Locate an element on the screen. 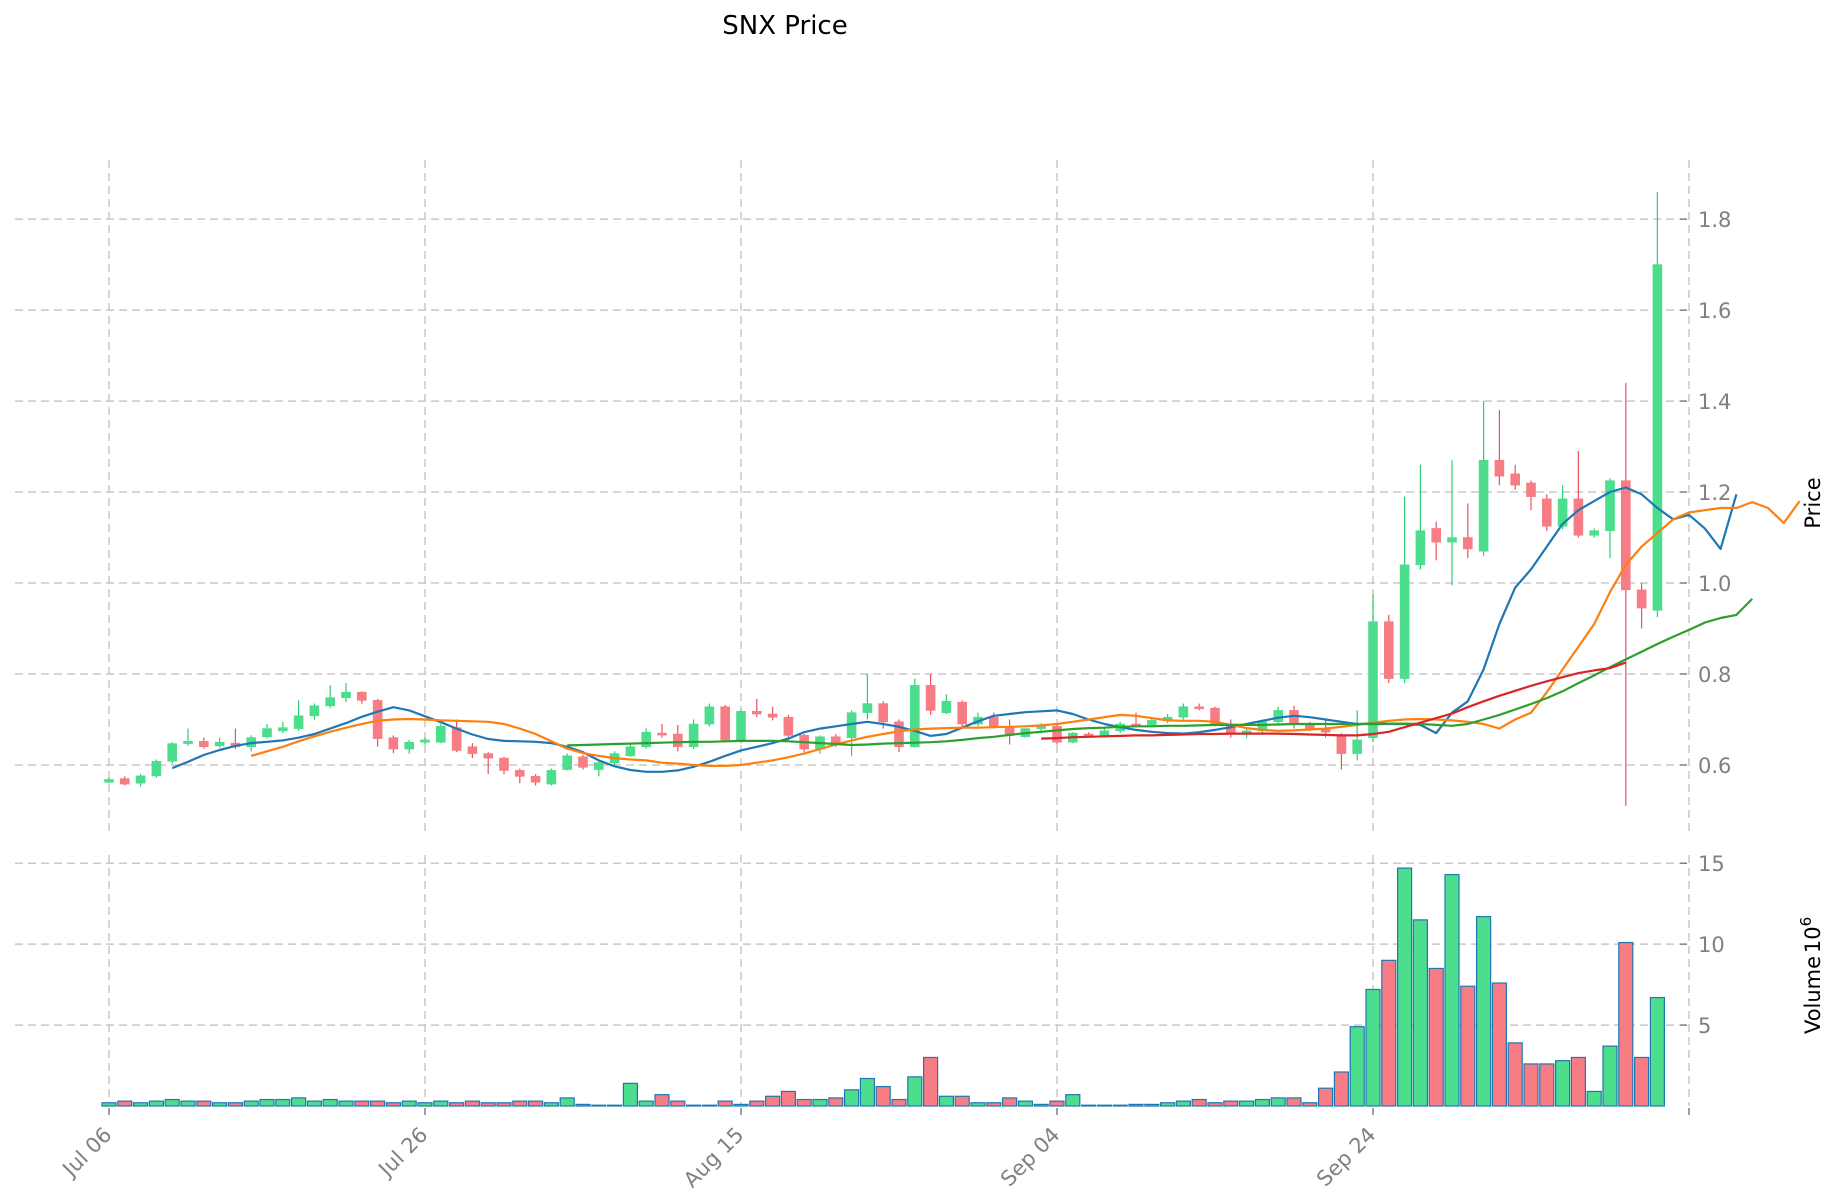  price-tick-label: 0.6 is located at coordinates (1714, 766).